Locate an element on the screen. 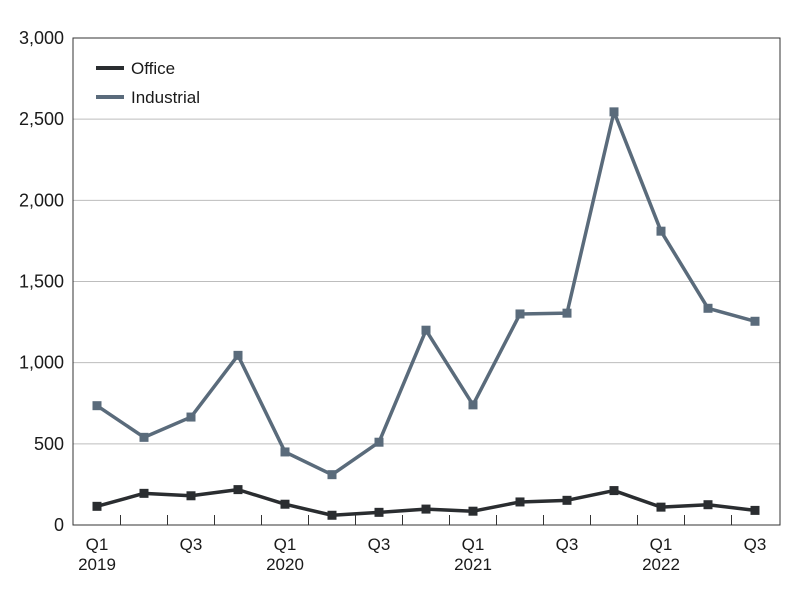 Image resolution: width=800 pixels, height=600 pixels. x-tick-label-year: 2020 is located at coordinates (285, 564).